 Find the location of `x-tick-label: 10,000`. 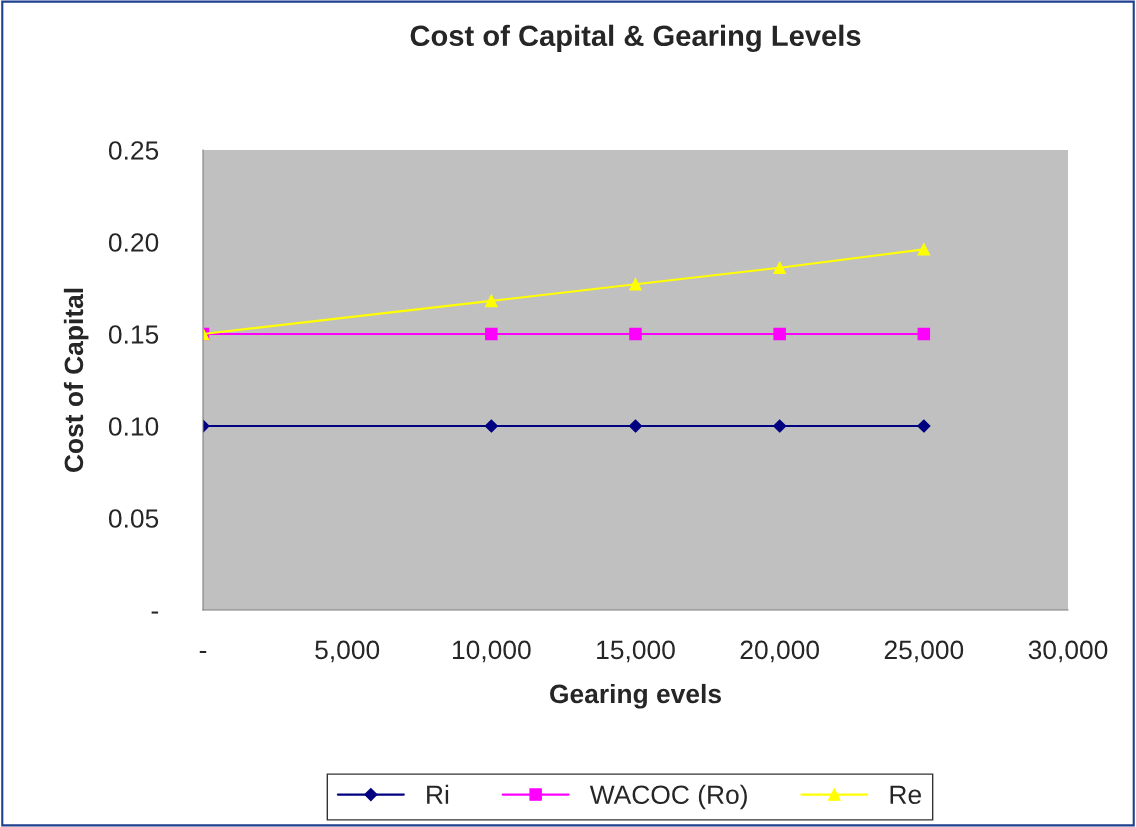

x-tick-label: 10,000 is located at coordinates (491, 651).